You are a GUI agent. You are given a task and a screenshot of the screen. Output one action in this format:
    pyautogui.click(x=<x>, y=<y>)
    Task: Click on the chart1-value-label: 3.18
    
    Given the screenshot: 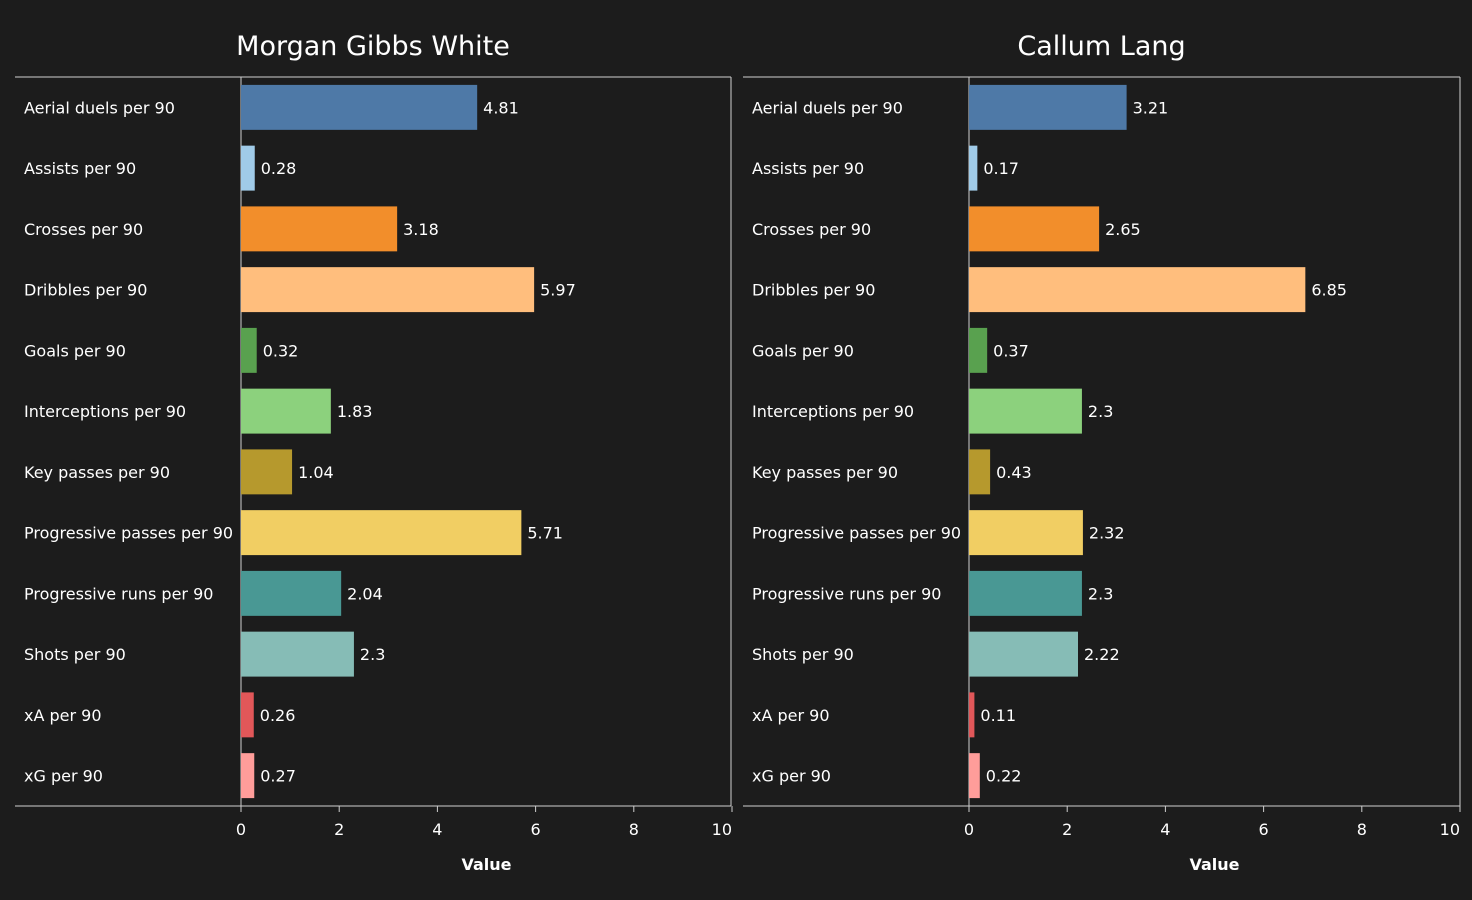 What is the action you would take?
    pyautogui.click(x=421, y=229)
    